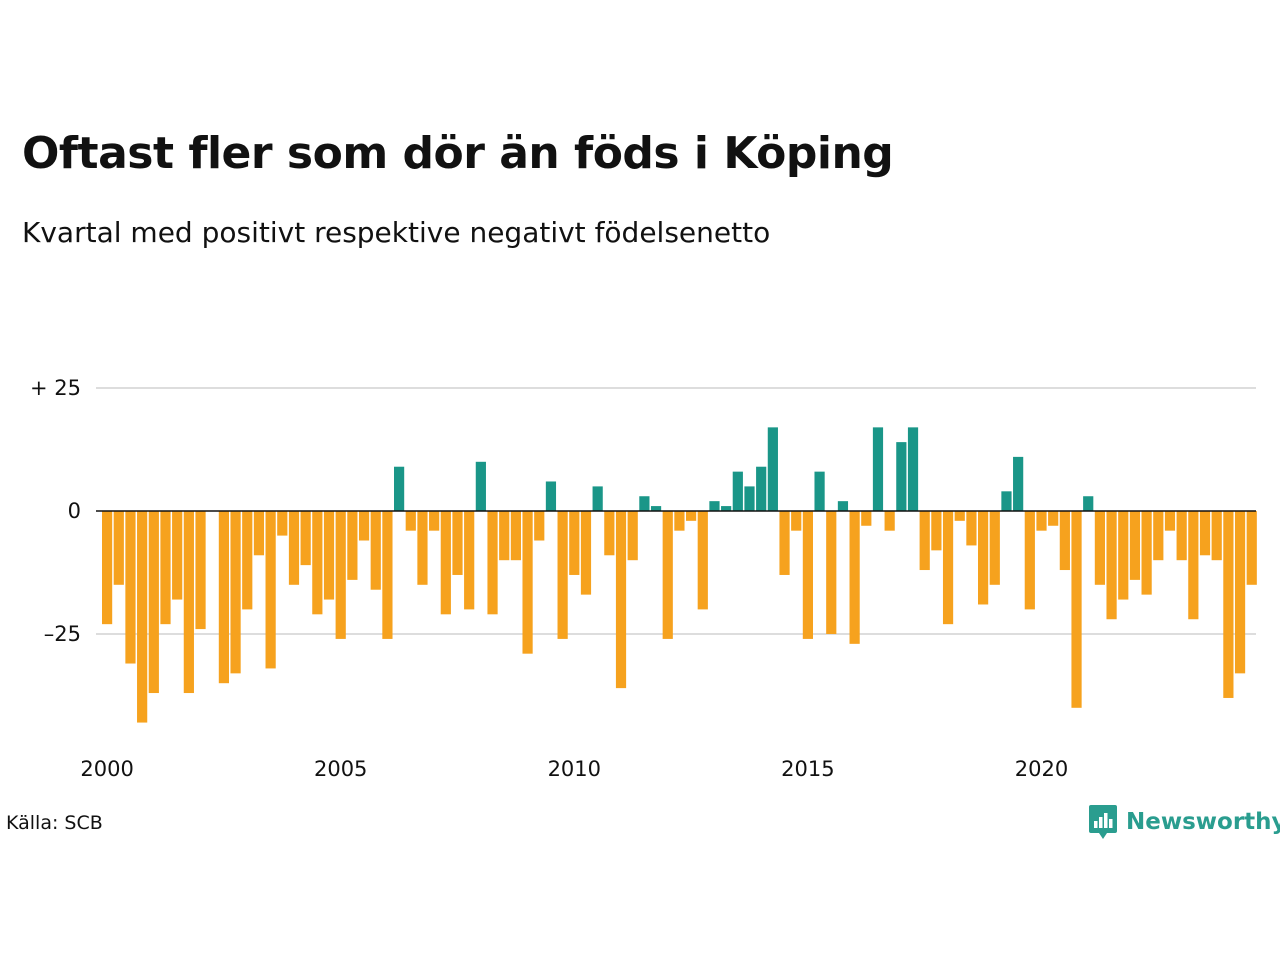 The image size is (1280, 960). I want to click on y-tick-label: + 25, so click(55, 388).